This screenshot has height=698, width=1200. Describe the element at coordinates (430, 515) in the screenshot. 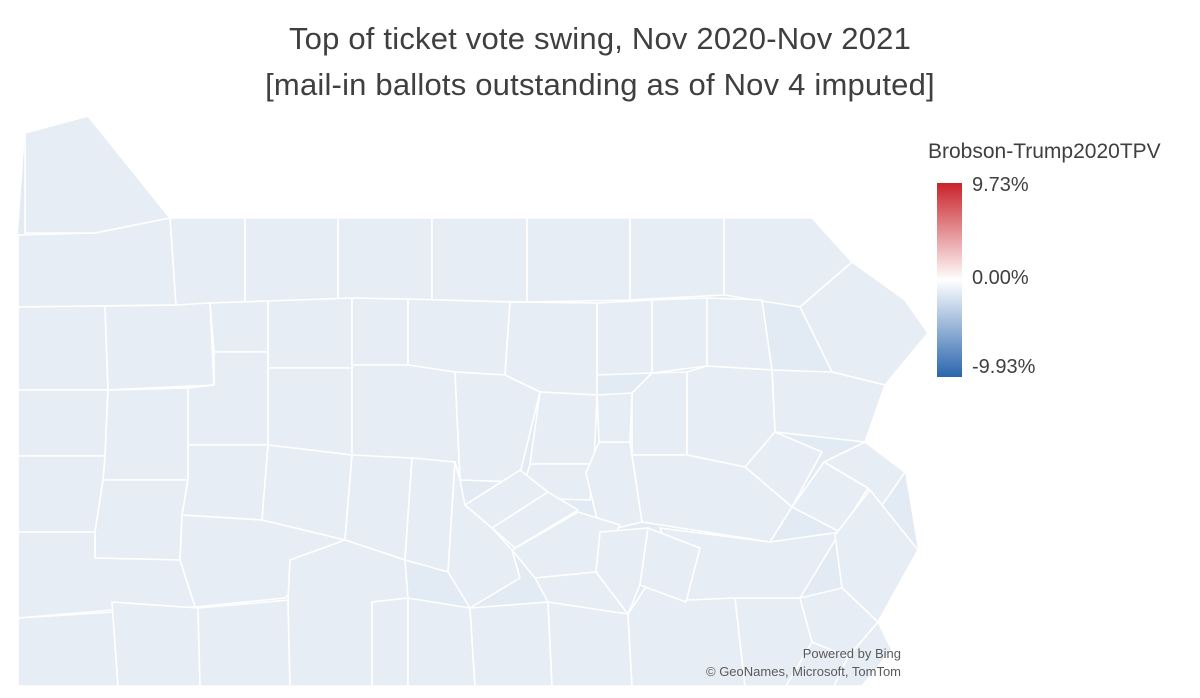

I see `county-blair` at that location.